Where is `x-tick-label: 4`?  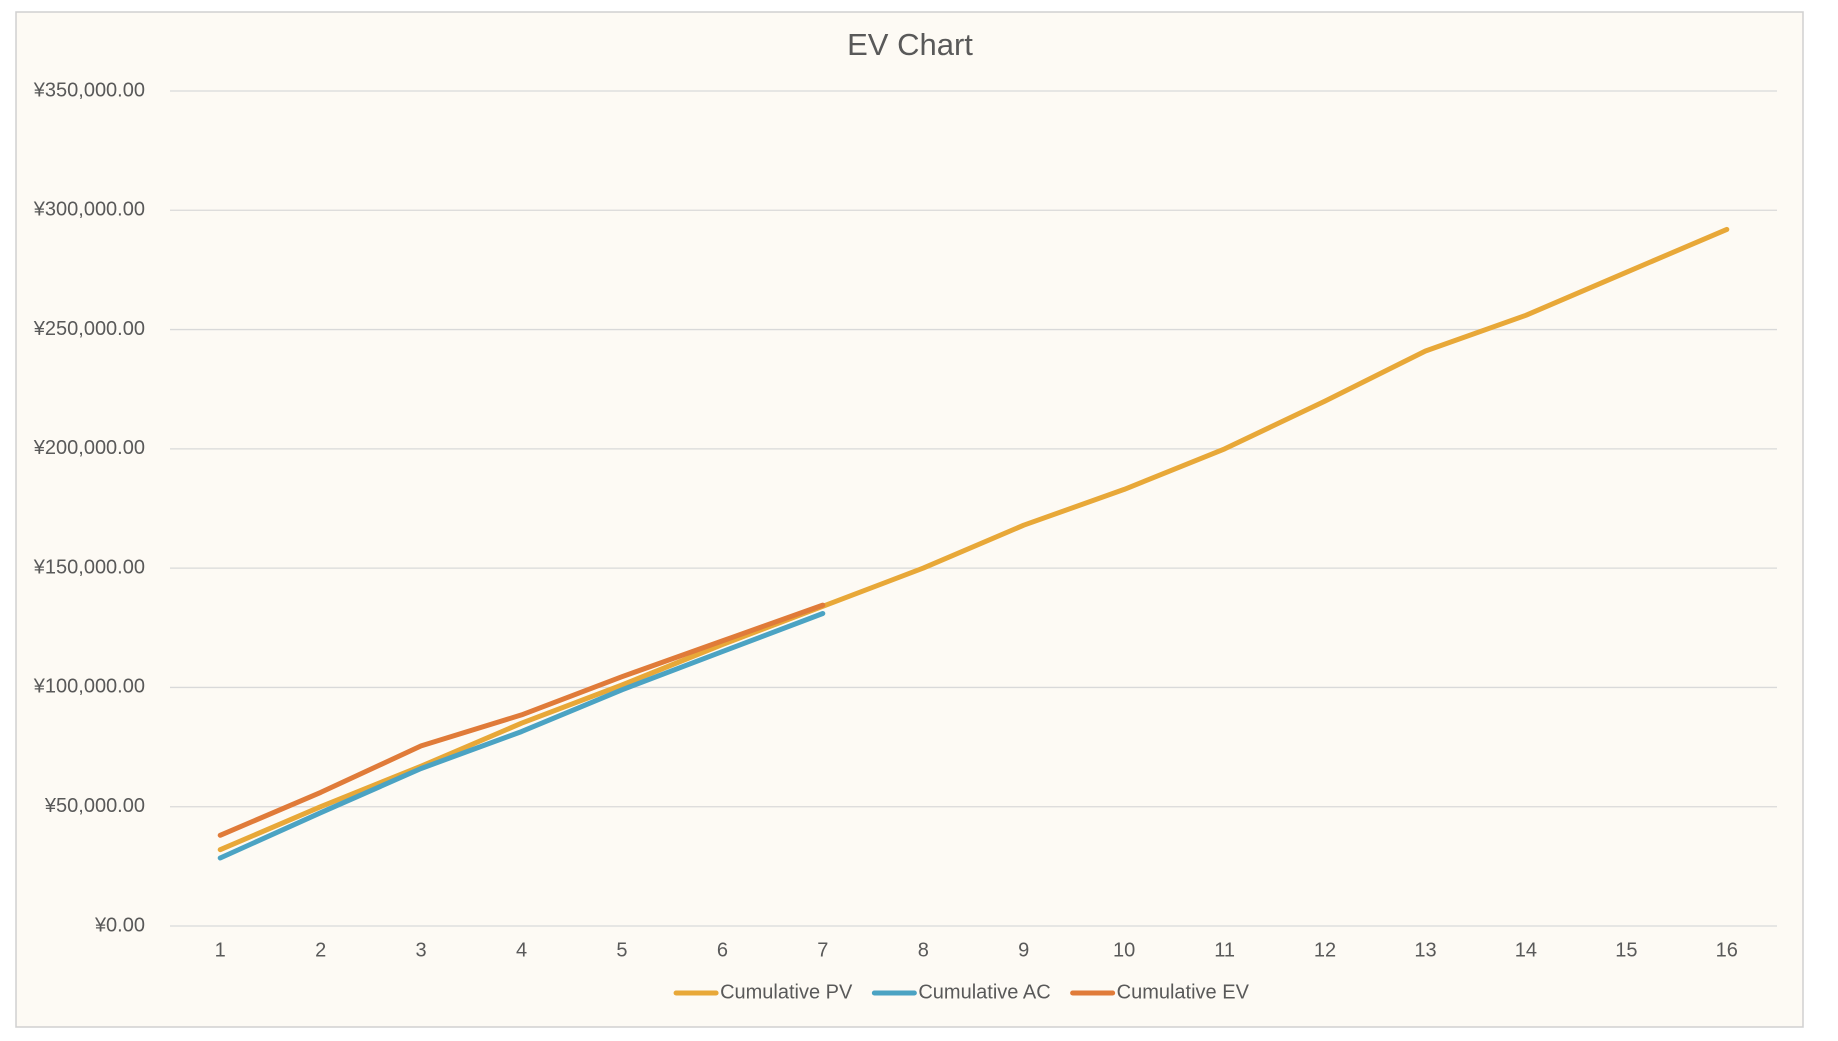
x-tick-label: 4 is located at coordinates (521, 950).